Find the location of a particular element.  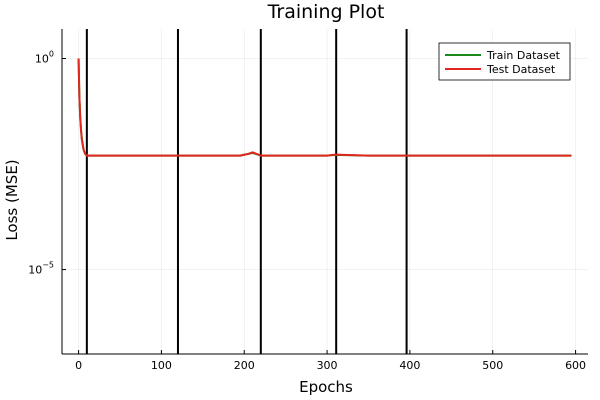

legend-box is located at coordinates (504, 61).